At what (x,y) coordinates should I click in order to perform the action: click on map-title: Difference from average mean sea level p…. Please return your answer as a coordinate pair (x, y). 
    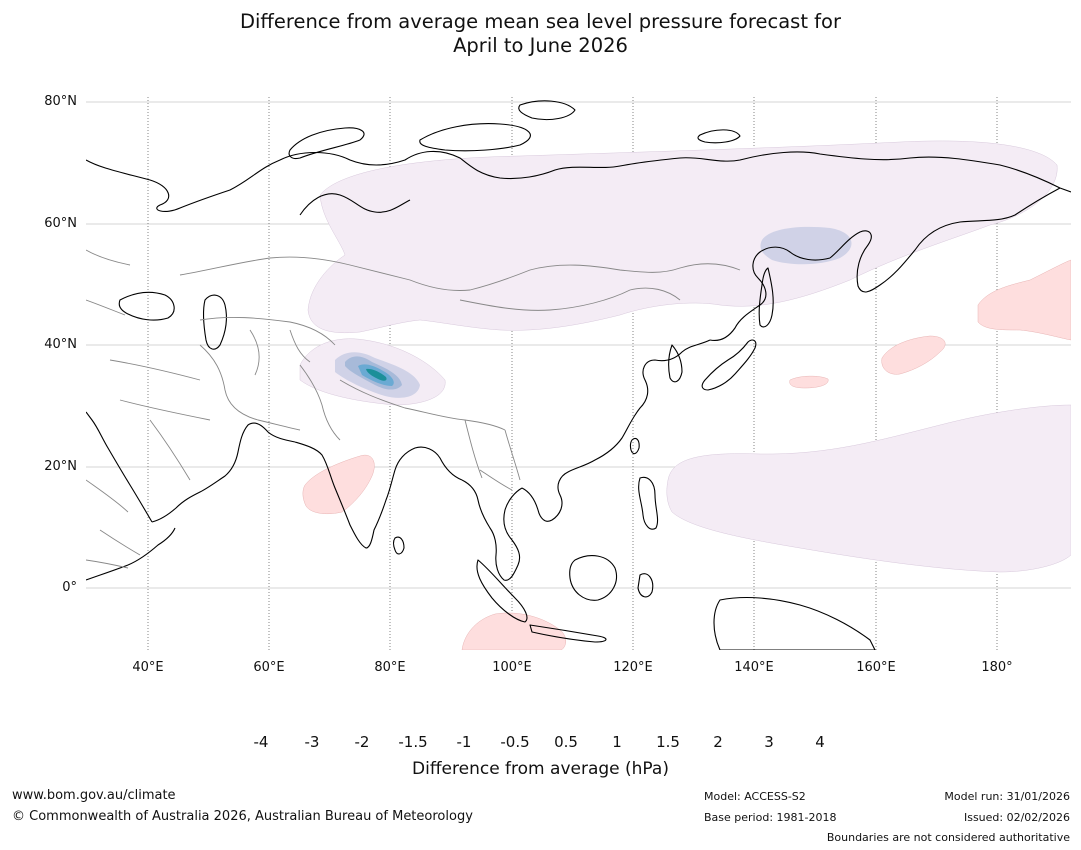
    Looking at the image, I should click on (540, 34).